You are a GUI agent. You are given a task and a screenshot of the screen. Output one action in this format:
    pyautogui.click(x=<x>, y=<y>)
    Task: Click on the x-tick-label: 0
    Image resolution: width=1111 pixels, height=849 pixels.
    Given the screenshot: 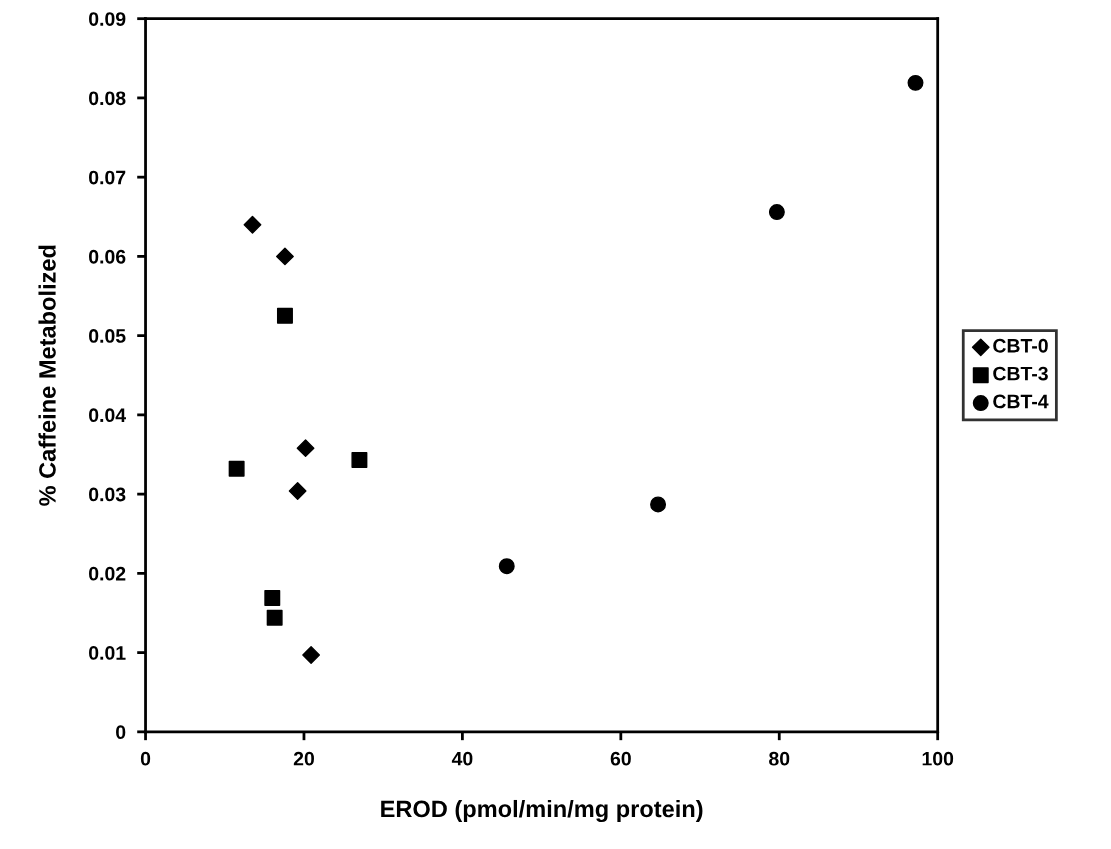 What is the action you would take?
    pyautogui.click(x=145, y=758)
    